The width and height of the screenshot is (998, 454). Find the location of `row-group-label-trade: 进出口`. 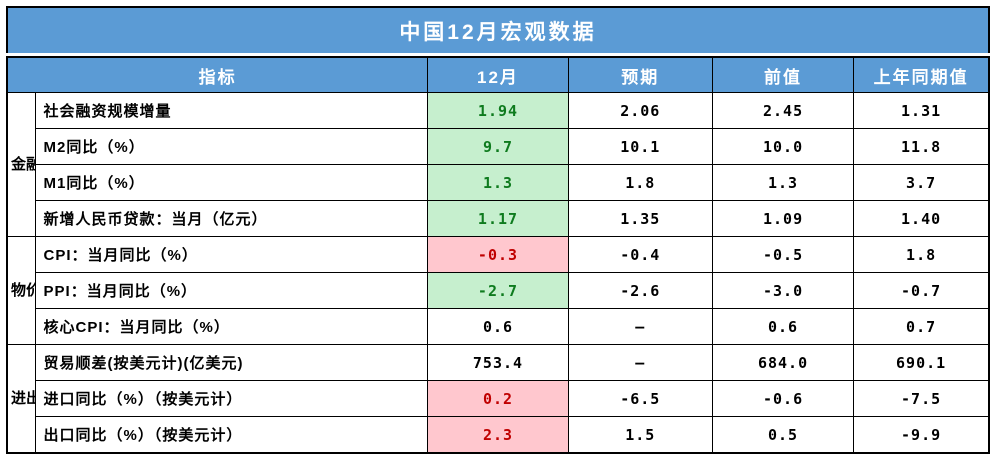

row-group-label-trade: 进出口 is located at coordinates (21, 399).